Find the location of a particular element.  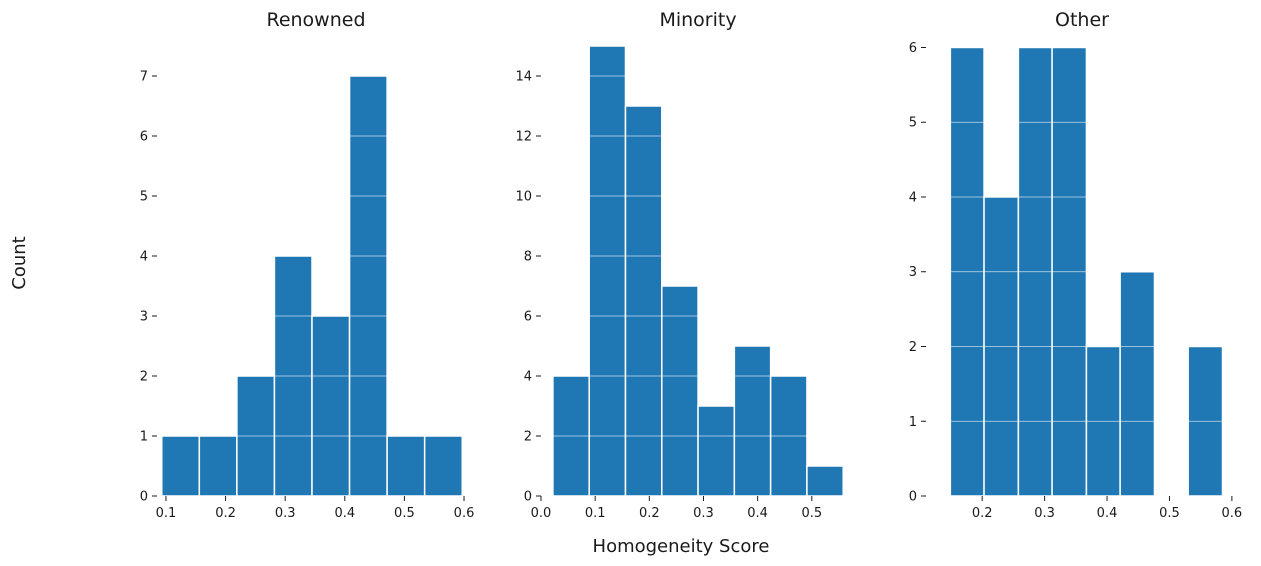

panel-title: Other is located at coordinates (1082, 20).